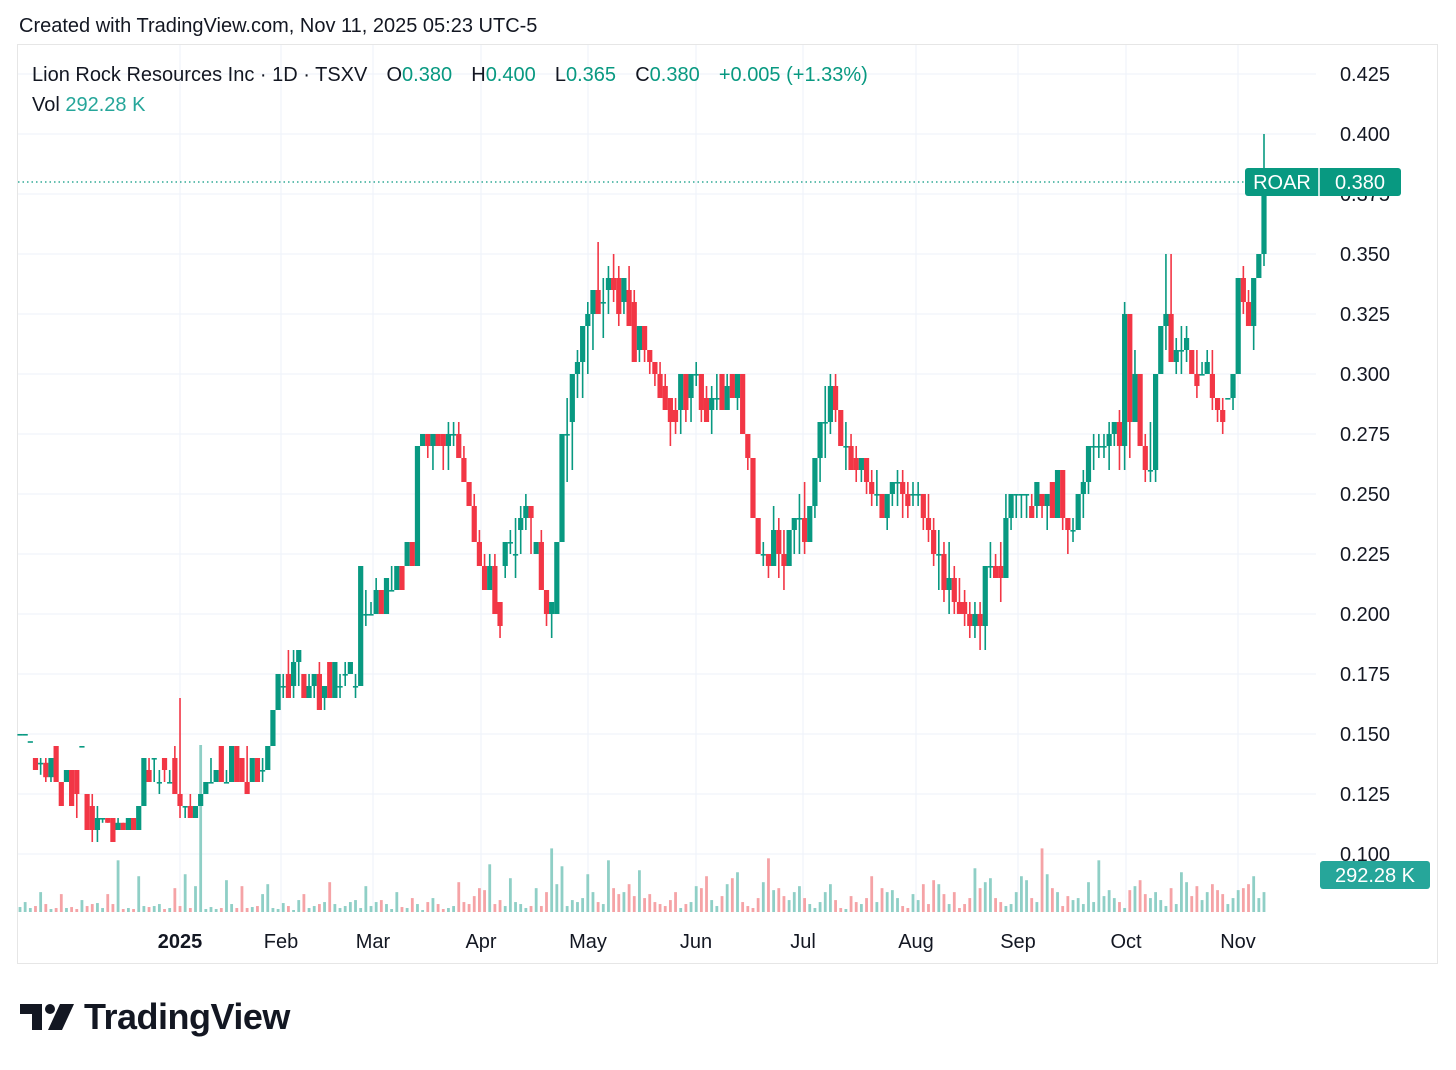  What do you see at coordinates (143, 75) in the screenshot?
I see `symbol-name: Lion Rock Resources Inc` at bounding box center [143, 75].